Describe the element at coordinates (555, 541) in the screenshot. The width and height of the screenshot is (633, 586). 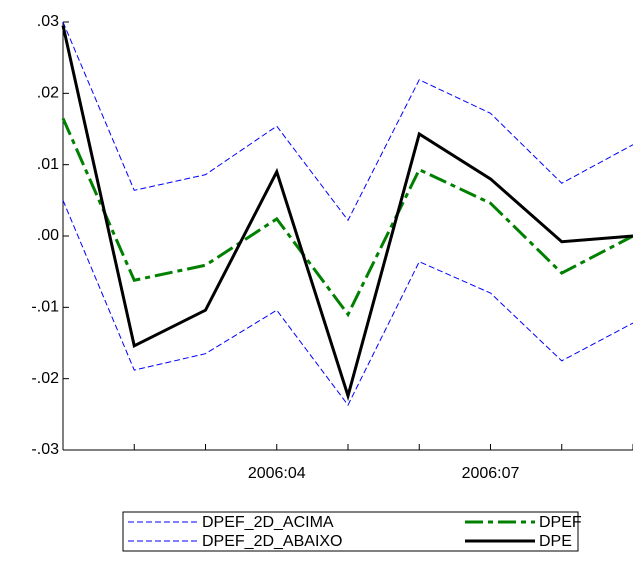
I see `legend-label: DPE` at that location.